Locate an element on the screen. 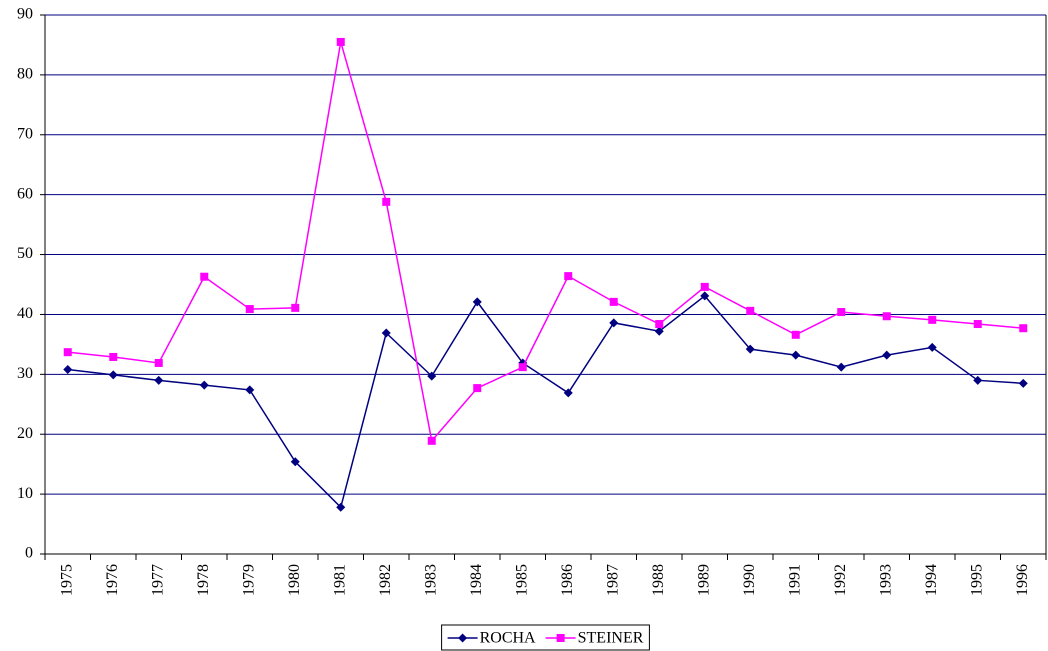  legend-item: STEINER is located at coordinates (594, 638).